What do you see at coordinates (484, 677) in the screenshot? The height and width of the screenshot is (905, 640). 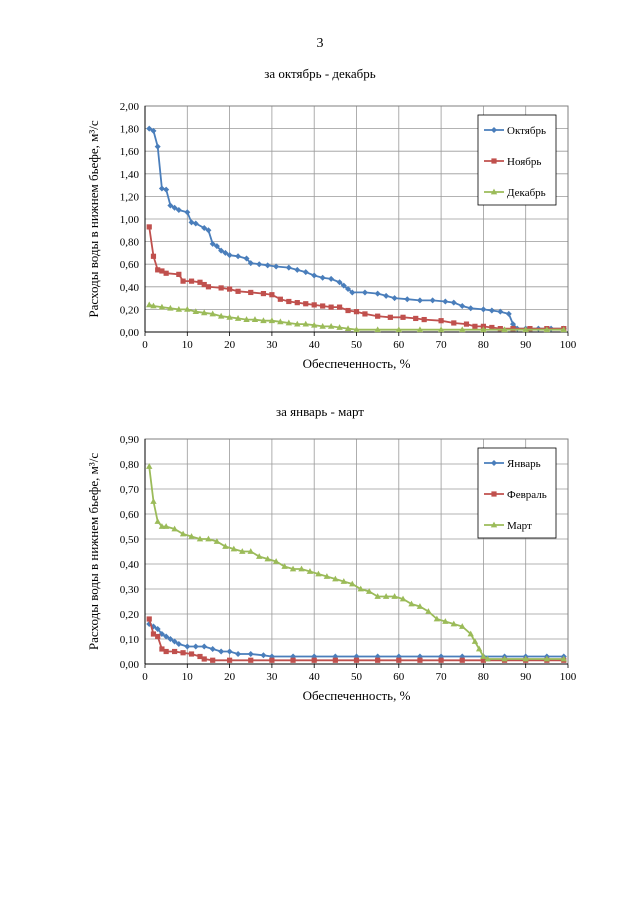 I see `x-tick-label: 80` at bounding box center [484, 677].